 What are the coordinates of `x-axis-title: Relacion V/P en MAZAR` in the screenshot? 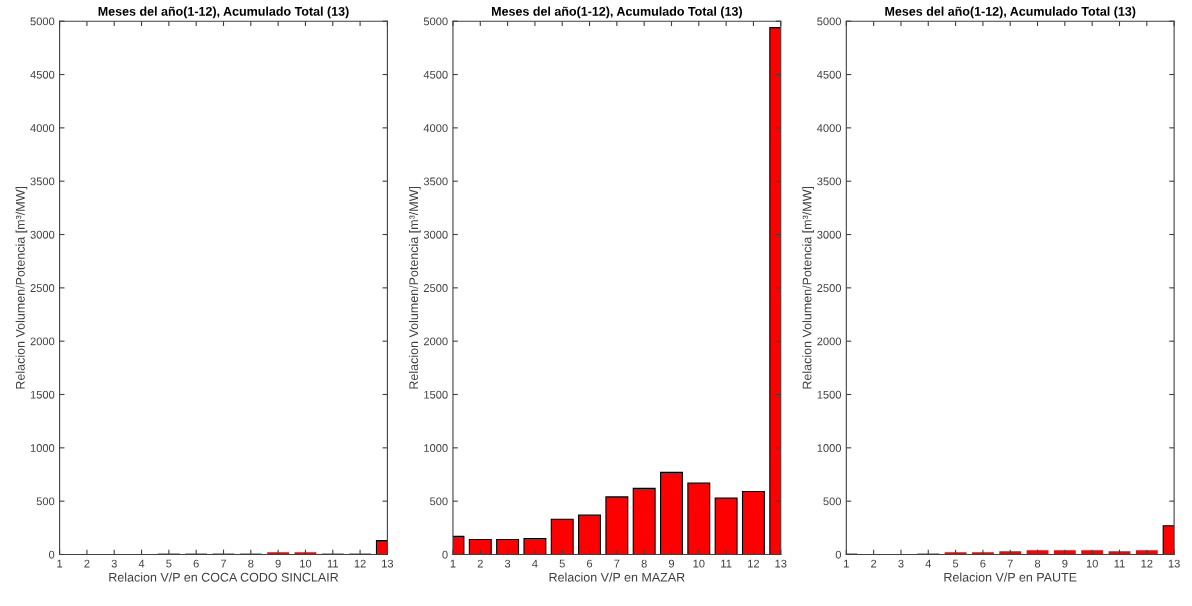 It's located at (617, 577).